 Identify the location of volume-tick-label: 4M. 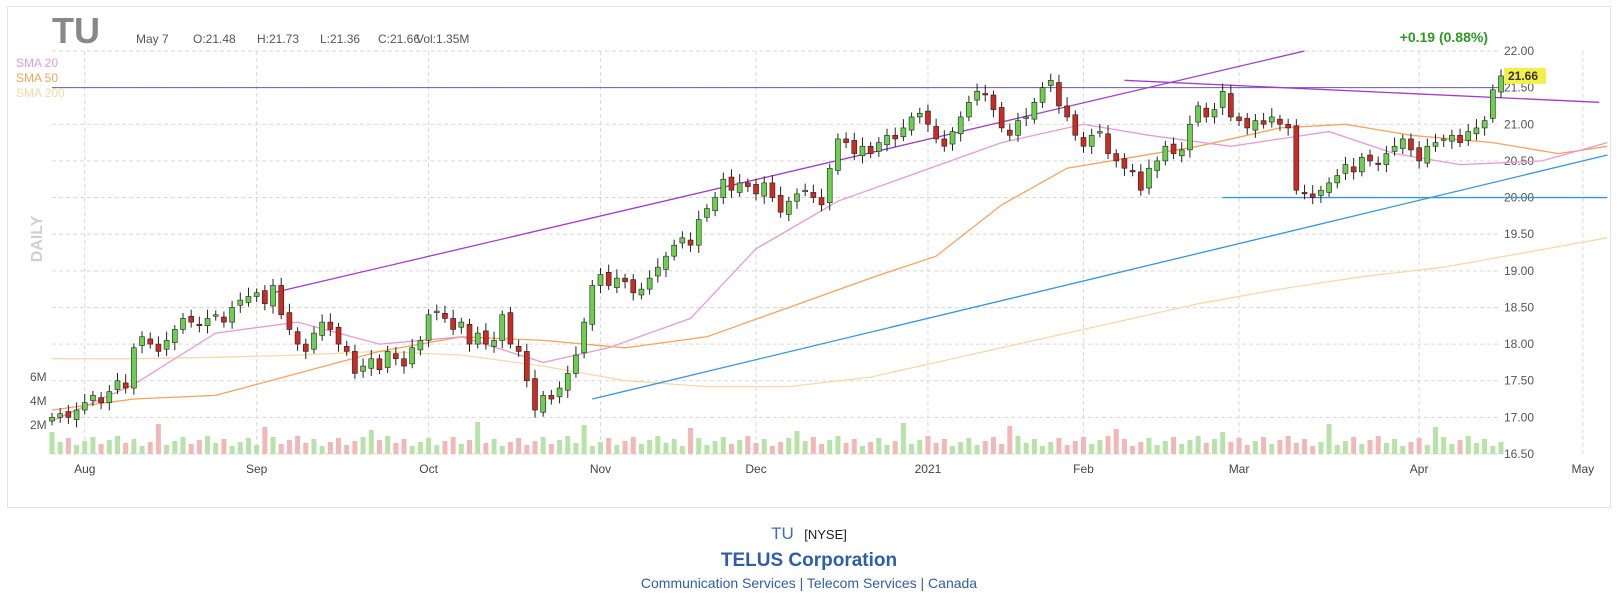
(38, 401).